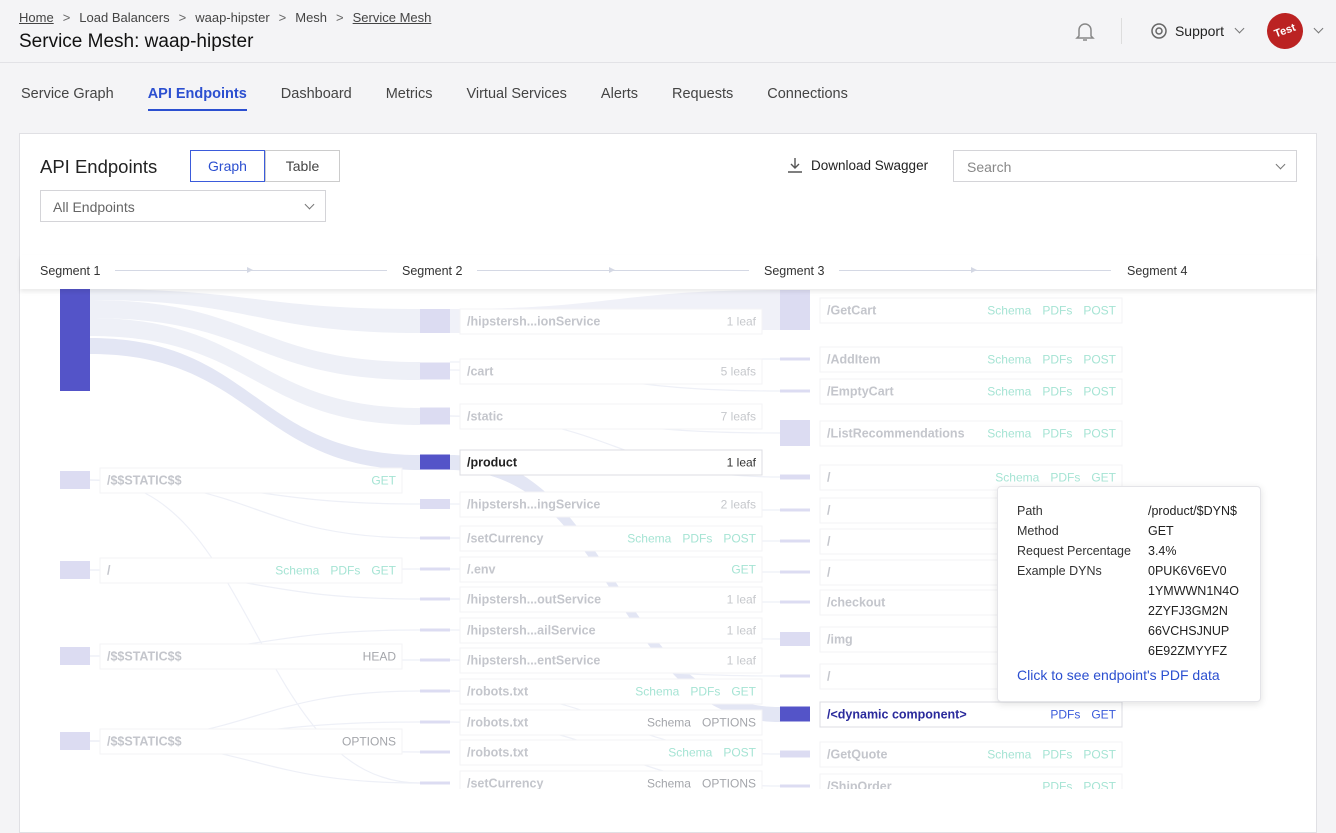 The height and width of the screenshot is (833, 1336). What do you see at coordinates (612, 270) in the screenshot?
I see `arrow-head` at bounding box center [612, 270].